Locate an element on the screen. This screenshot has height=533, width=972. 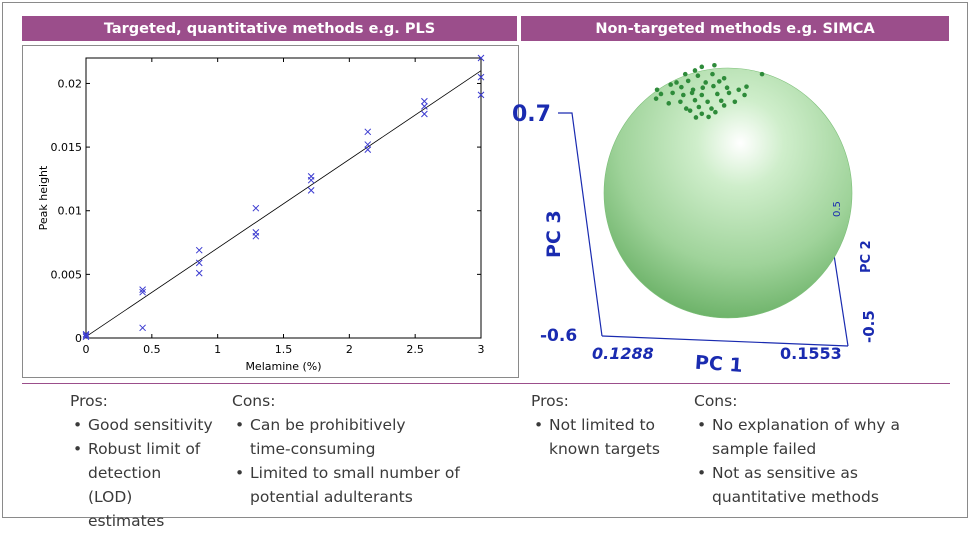
right-banner-title: Non-targeted methods e.g. SIMCA is located at coordinates (735, 28).